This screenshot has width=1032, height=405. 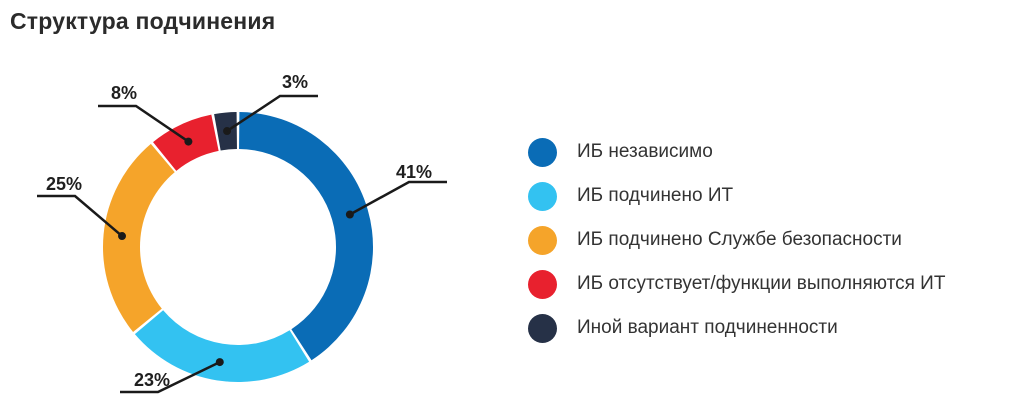 What do you see at coordinates (152, 380) in the screenshot?
I see `data-label: 23%` at bounding box center [152, 380].